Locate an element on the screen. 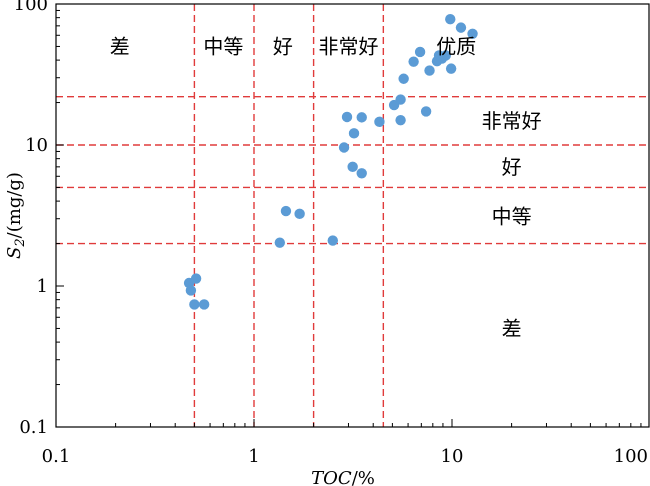 The width and height of the screenshot is (650, 486). y-axis-title-subscript: 2 is located at coordinates (20, 242).